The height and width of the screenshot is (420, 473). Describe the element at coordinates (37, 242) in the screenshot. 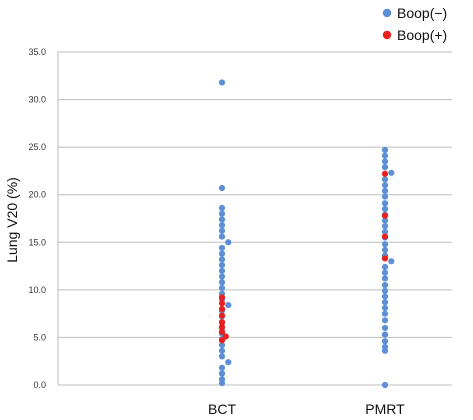

I see `y-tick-label: 15.0` at that location.